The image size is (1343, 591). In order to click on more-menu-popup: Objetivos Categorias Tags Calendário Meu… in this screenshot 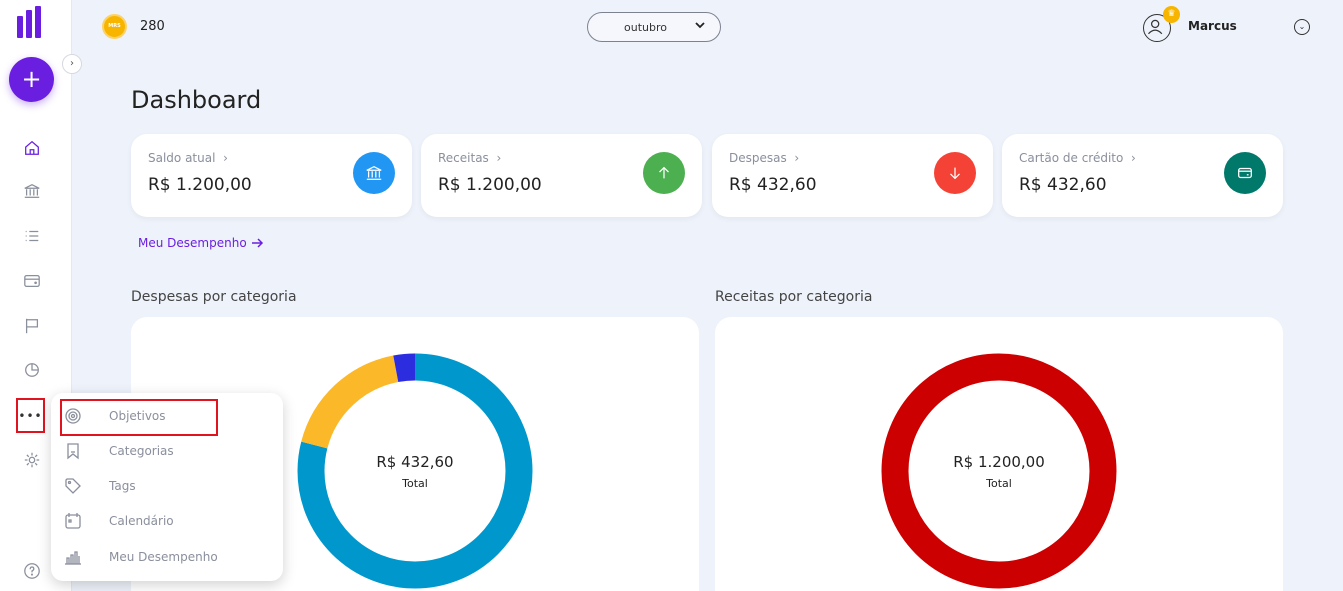, I will do `click(167, 487)`.